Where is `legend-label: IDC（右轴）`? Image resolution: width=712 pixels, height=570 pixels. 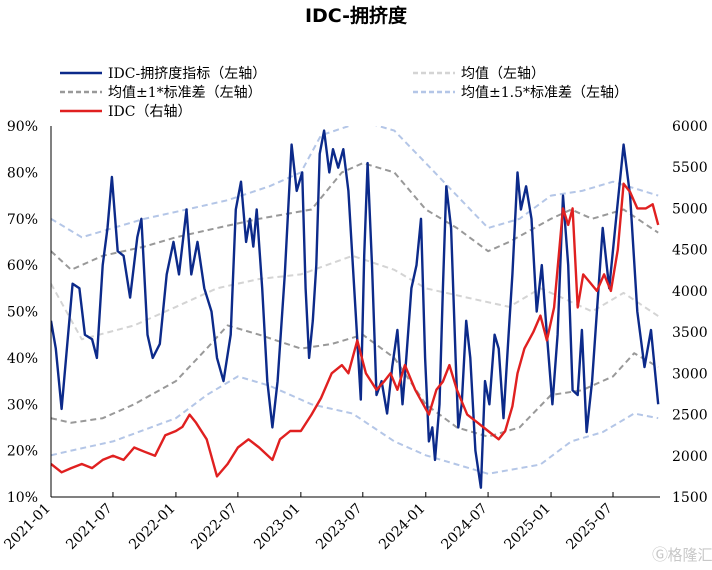 legend-label: IDC（右轴） is located at coordinates (149, 112).